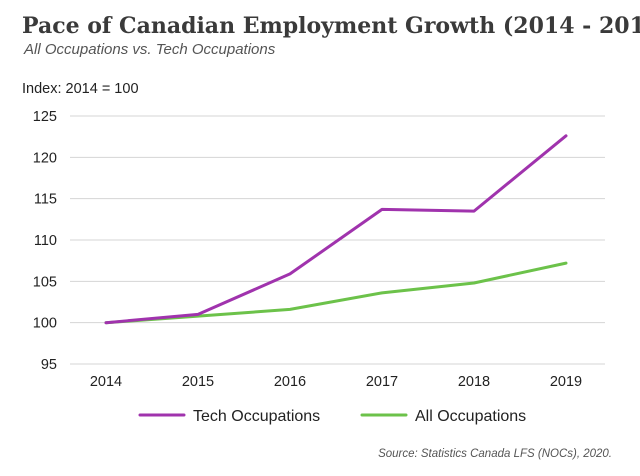  What do you see at coordinates (290, 382) in the screenshot?
I see `x-tick-label: 2016` at bounding box center [290, 382].